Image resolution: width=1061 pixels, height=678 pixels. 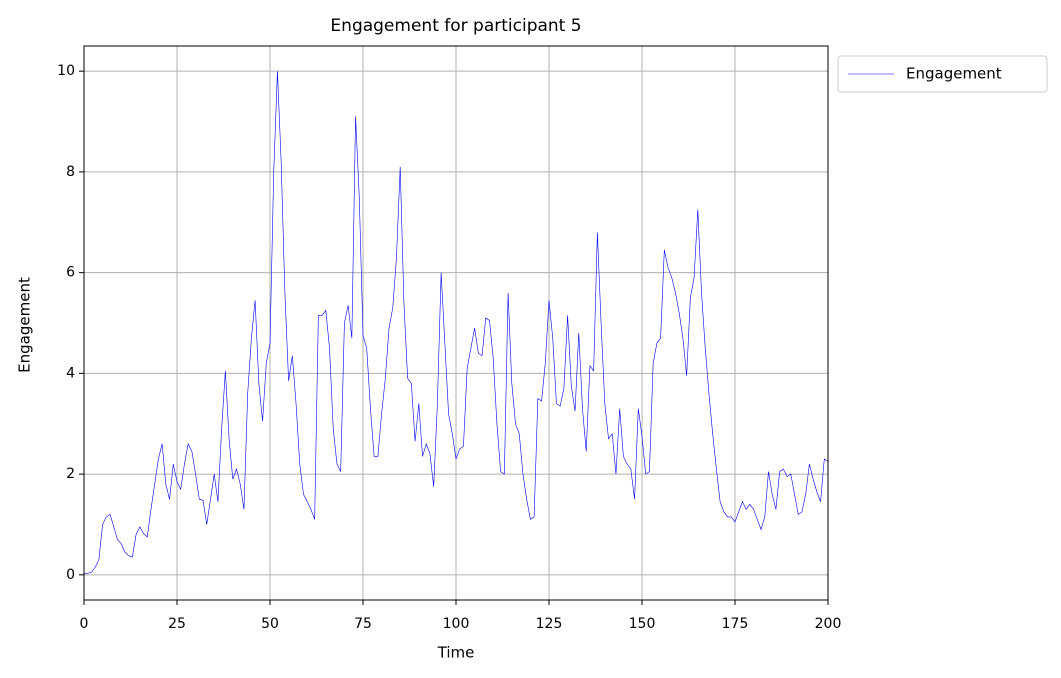 What do you see at coordinates (270, 624) in the screenshot?
I see `x-tick-label: 50` at bounding box center [270, 624].